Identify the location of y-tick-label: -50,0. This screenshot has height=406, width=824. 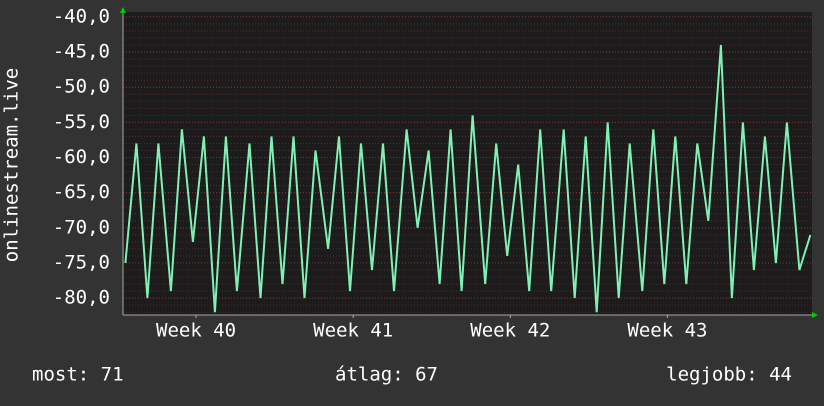
(81, 87).